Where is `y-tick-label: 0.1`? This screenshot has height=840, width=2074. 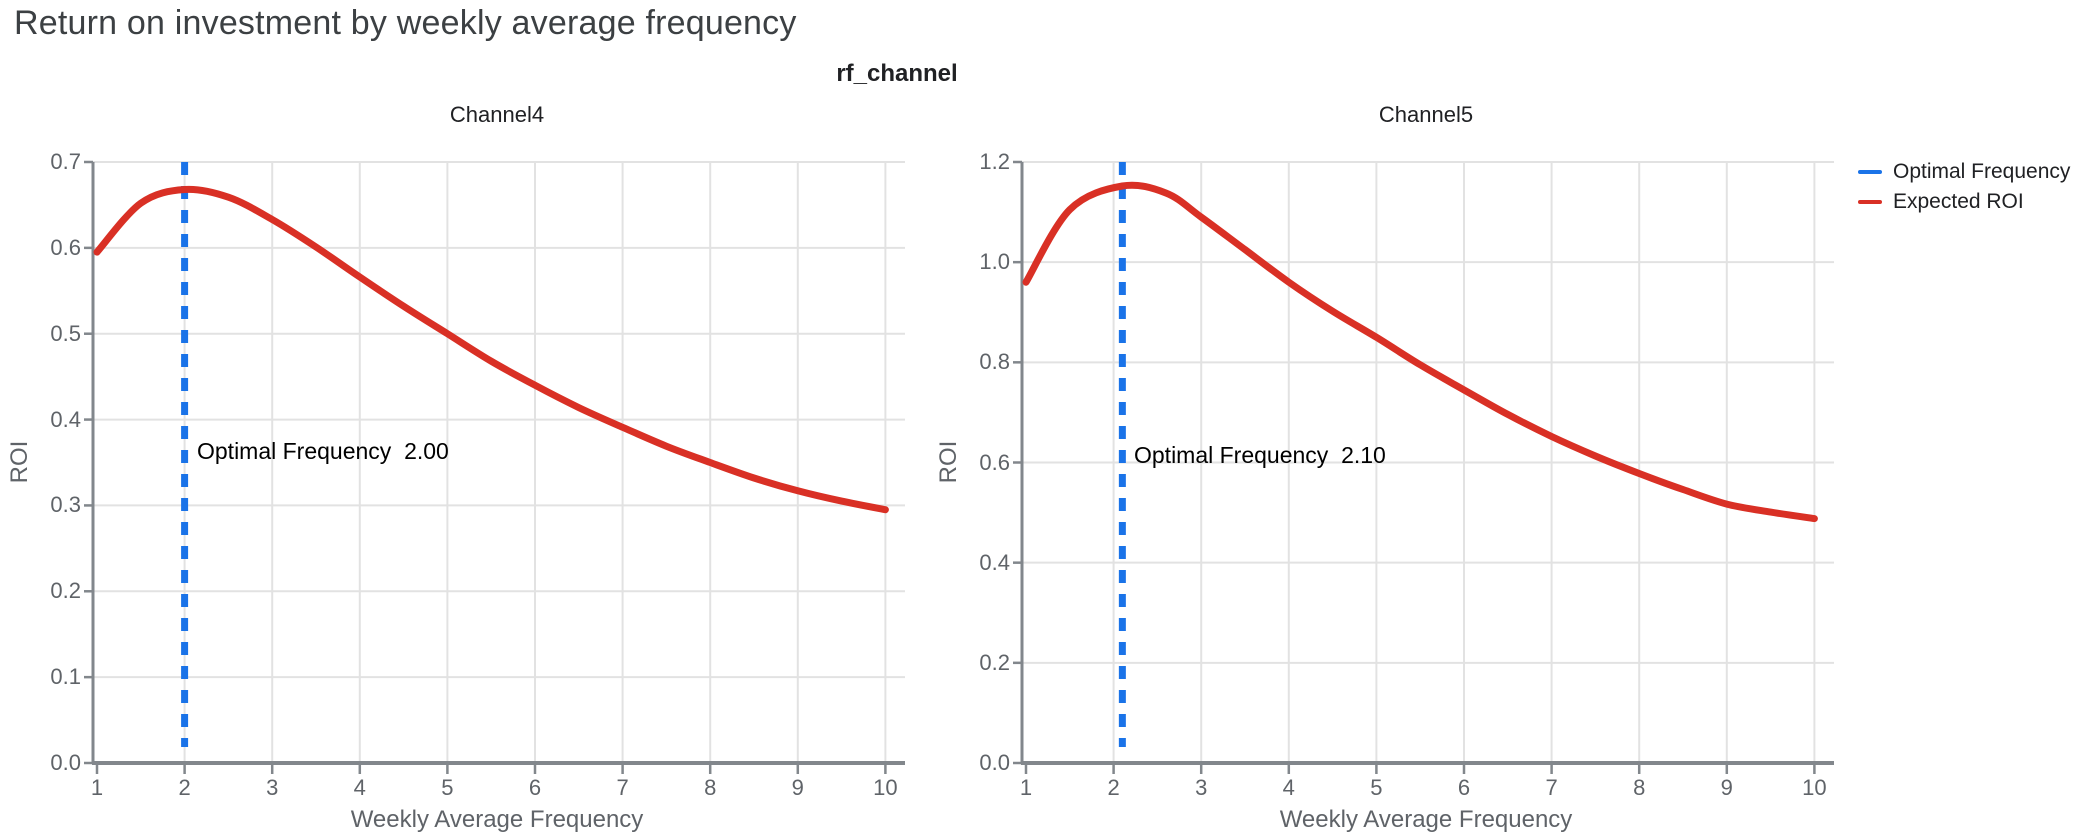 y-tick-label: 0.1 is located at coordinates (65, 677).